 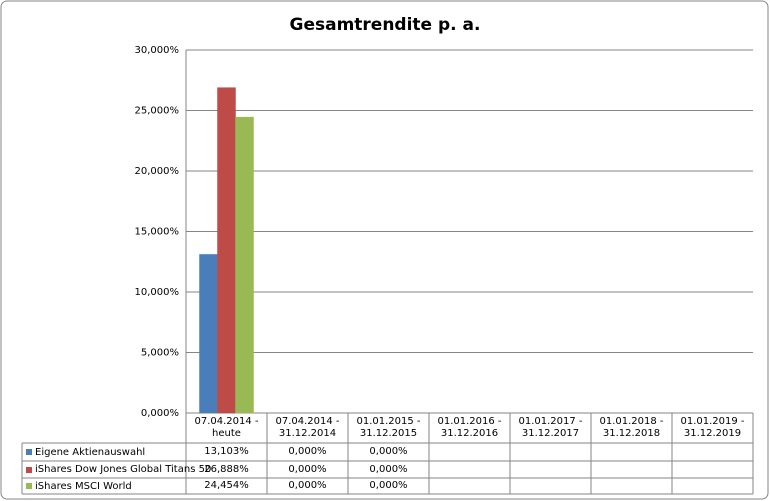 I want to click on legend-entry: iShares Dow Jones Global Titans 50, so click(x=118, y=469).